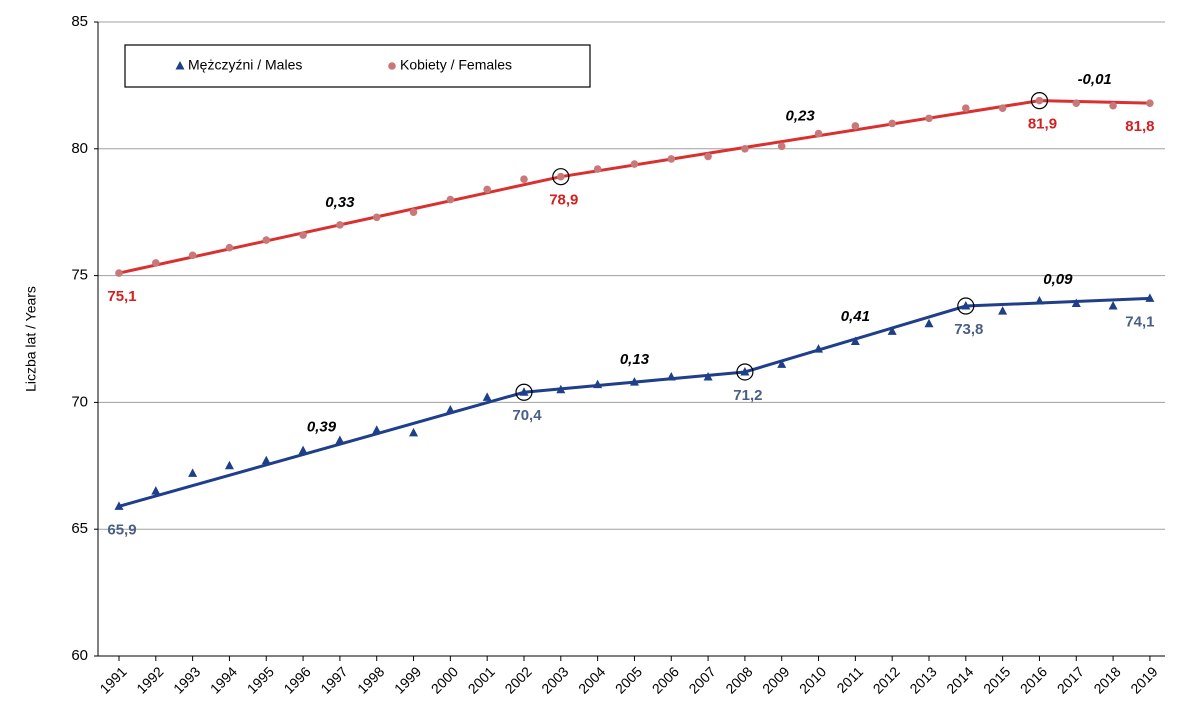 The width and height of the screenshot is (1192, 713). I want to click on x-tick-label: 2014, so click(959, 679).